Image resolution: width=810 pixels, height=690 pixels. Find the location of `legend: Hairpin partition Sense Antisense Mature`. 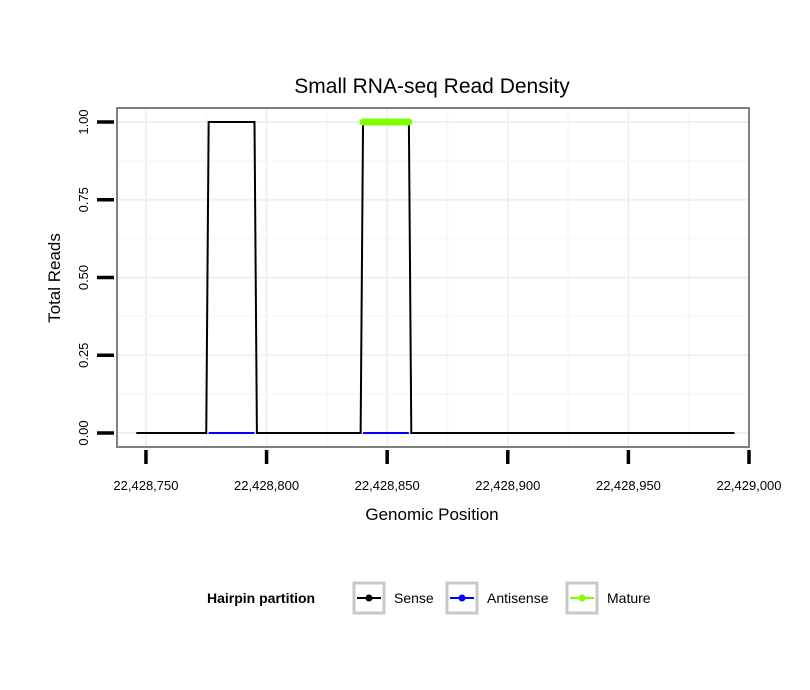

legend: Hairpin partition Sense Antisense Mature is located at coordinates (429, 598).